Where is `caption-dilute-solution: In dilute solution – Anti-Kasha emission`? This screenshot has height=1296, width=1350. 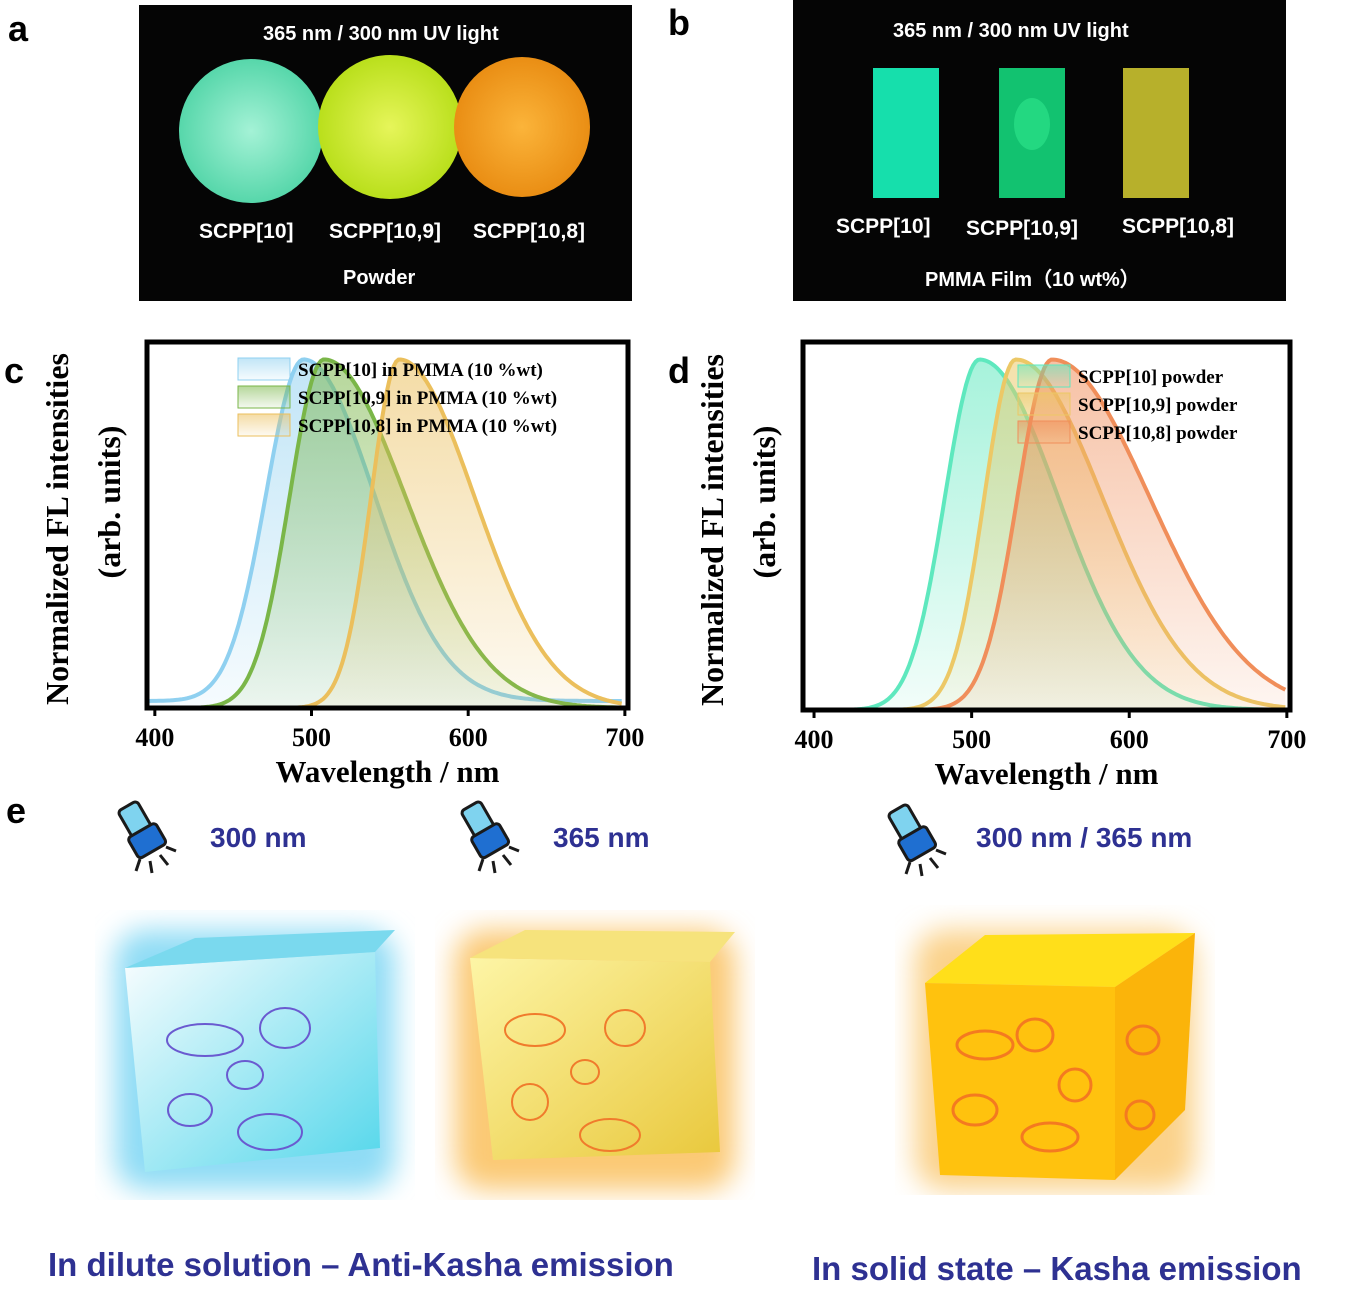 caption-dilute-solution: In dilute solution – Anti-Kasha emission is located at coordinates (361, 1264).